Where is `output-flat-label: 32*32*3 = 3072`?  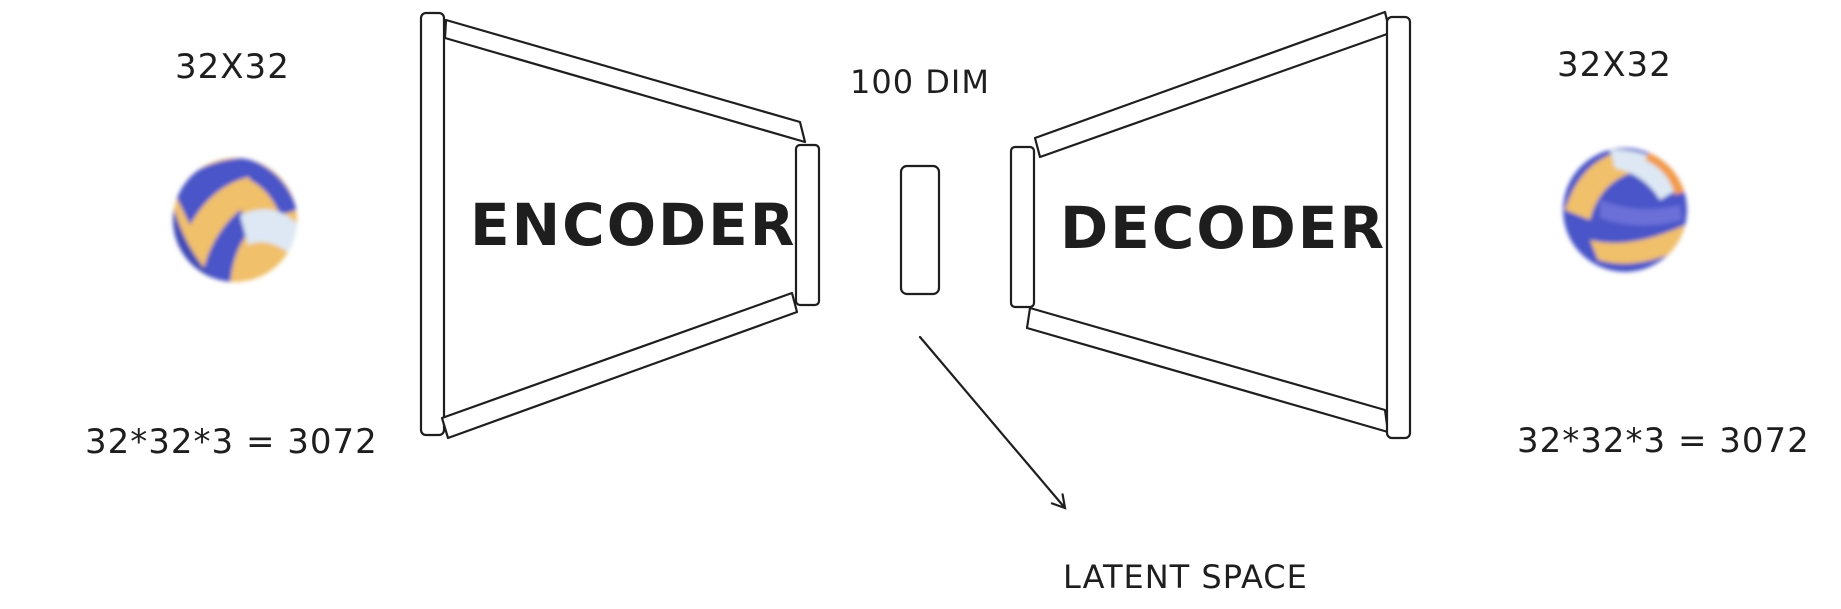 output-flat-label: 32*32*3 = 3072 is located at coordinates (1663, 441).